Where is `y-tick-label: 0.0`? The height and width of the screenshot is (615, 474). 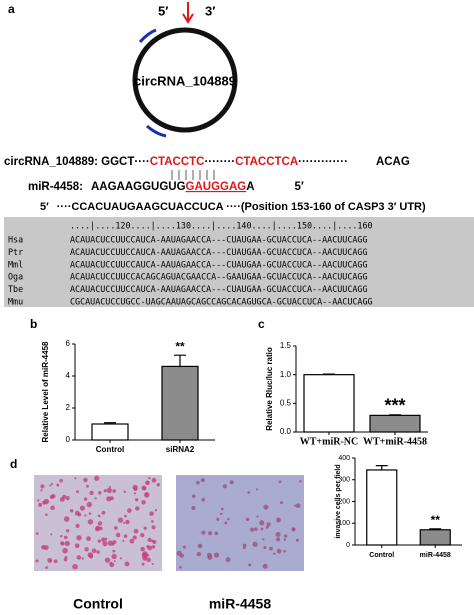 y-tick-label: 0.0 is located at coordinates (286, 431).